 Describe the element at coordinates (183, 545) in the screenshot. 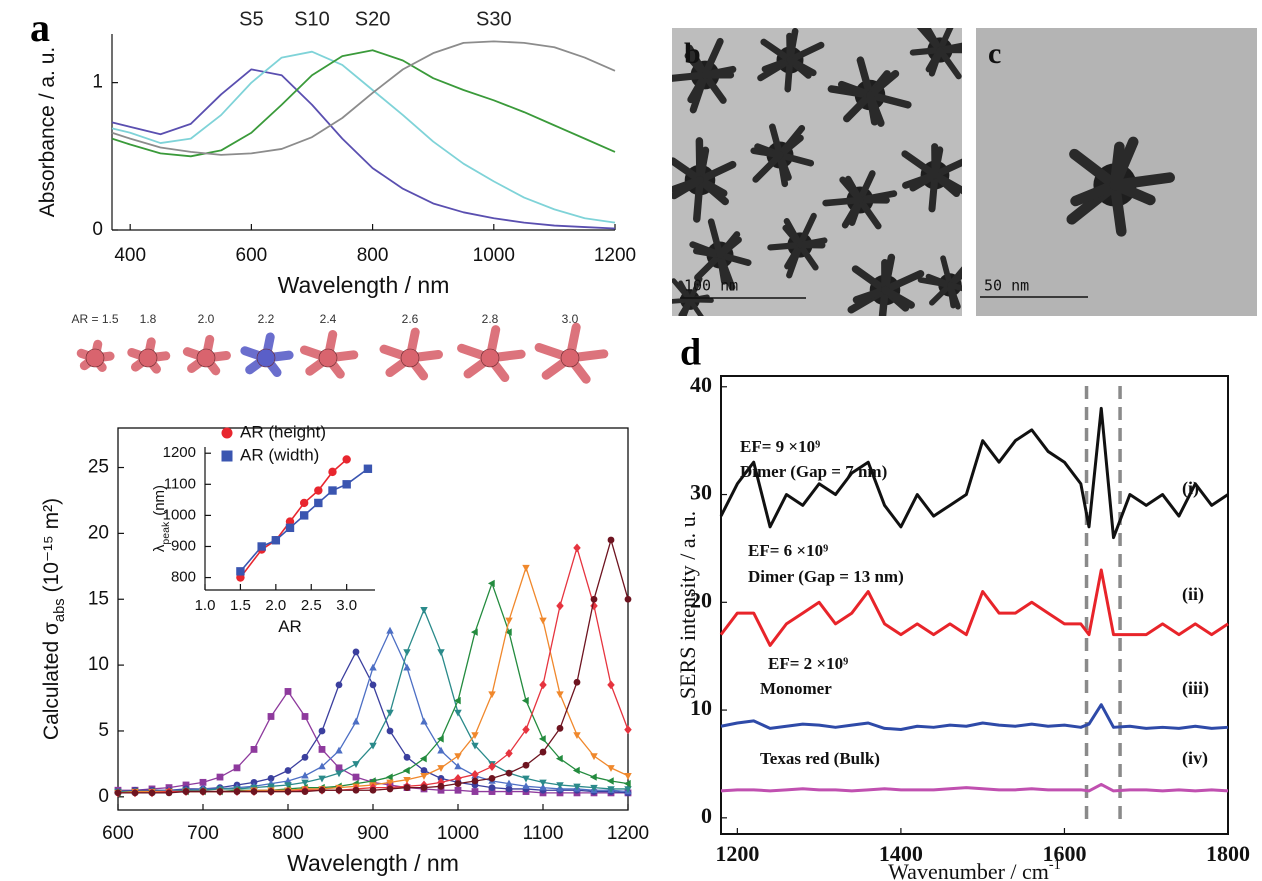

I see `y-tick-label: 900` at that location.